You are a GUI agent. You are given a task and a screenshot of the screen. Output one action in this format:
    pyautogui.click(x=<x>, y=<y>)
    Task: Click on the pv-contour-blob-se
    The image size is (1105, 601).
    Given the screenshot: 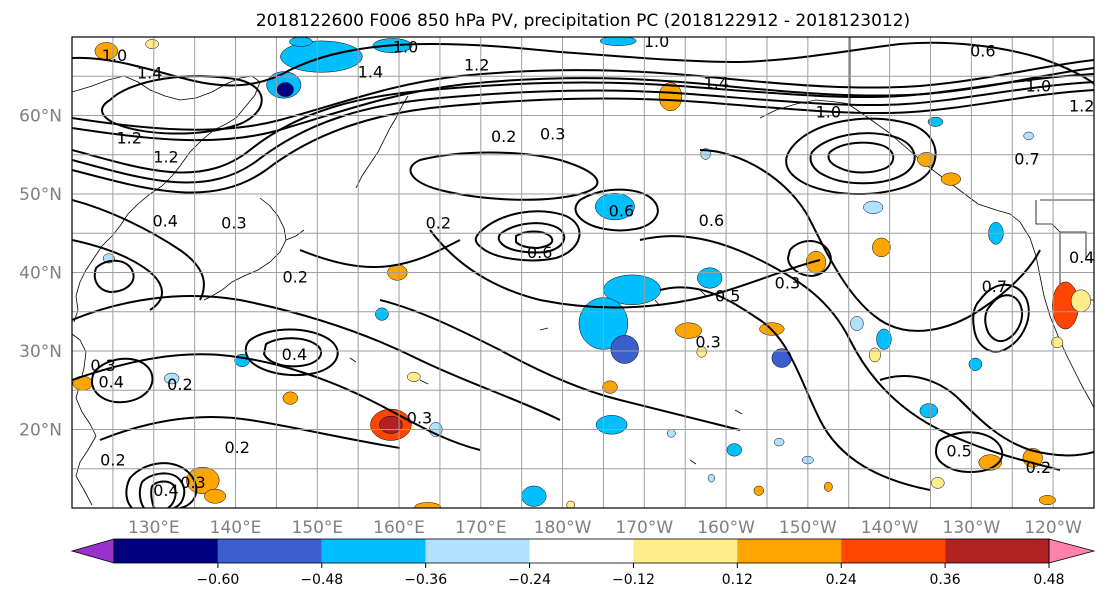 What is the action you would take?
    pyautogui.click(x=969, y=452)
    